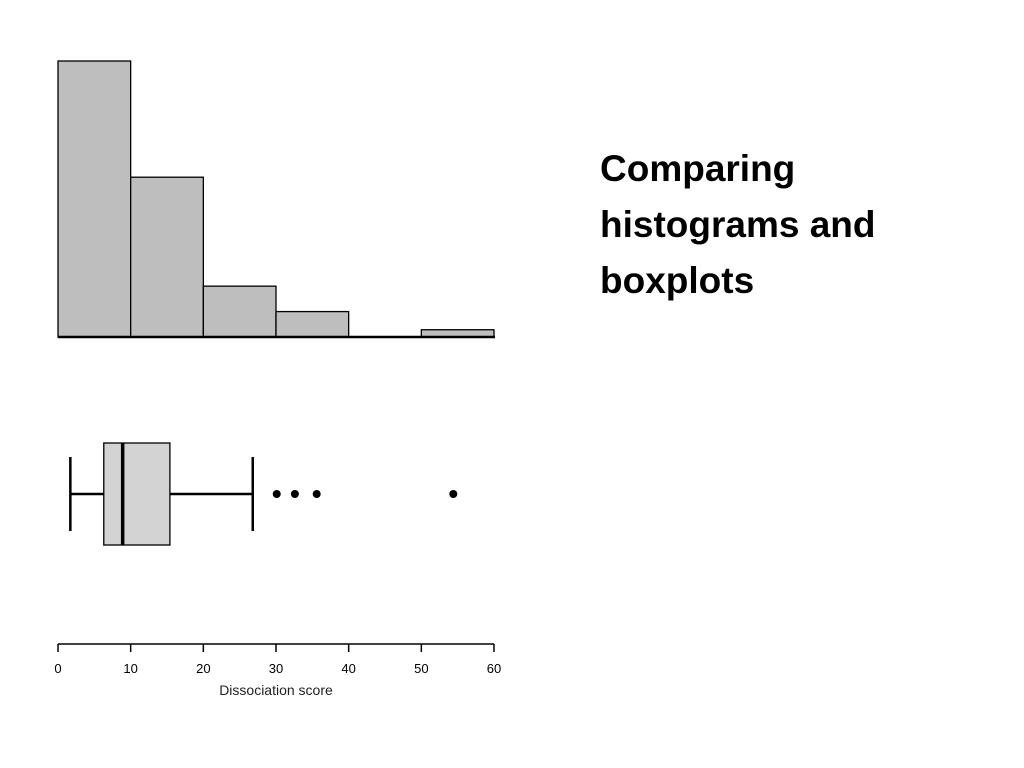 The image size is (1024, 768). I want to click on x-tick-label-0: 0, so click(57, 668).